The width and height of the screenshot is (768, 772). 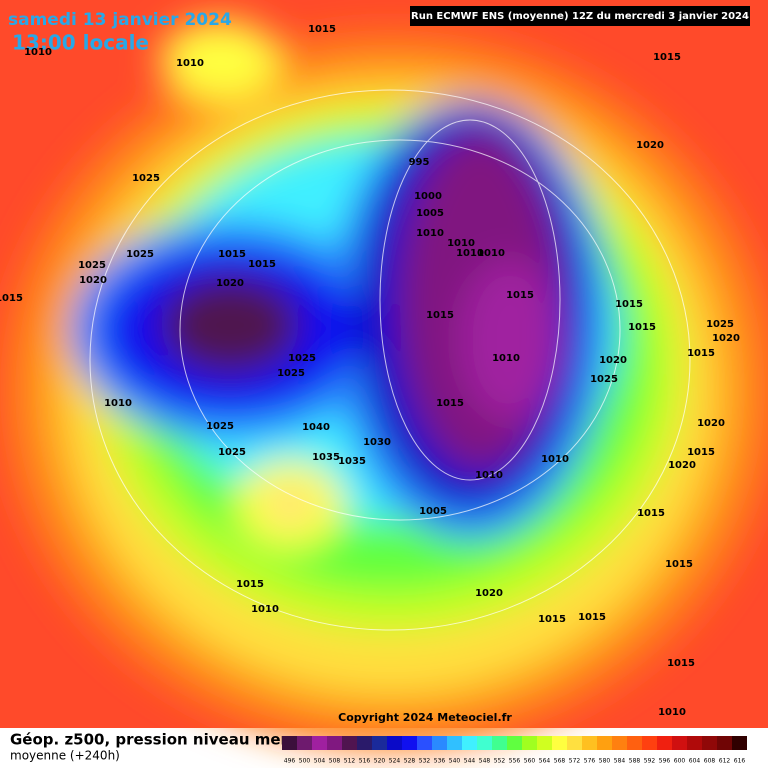 I want to click on isobar-label: 1000, so click(x=428, y=196).